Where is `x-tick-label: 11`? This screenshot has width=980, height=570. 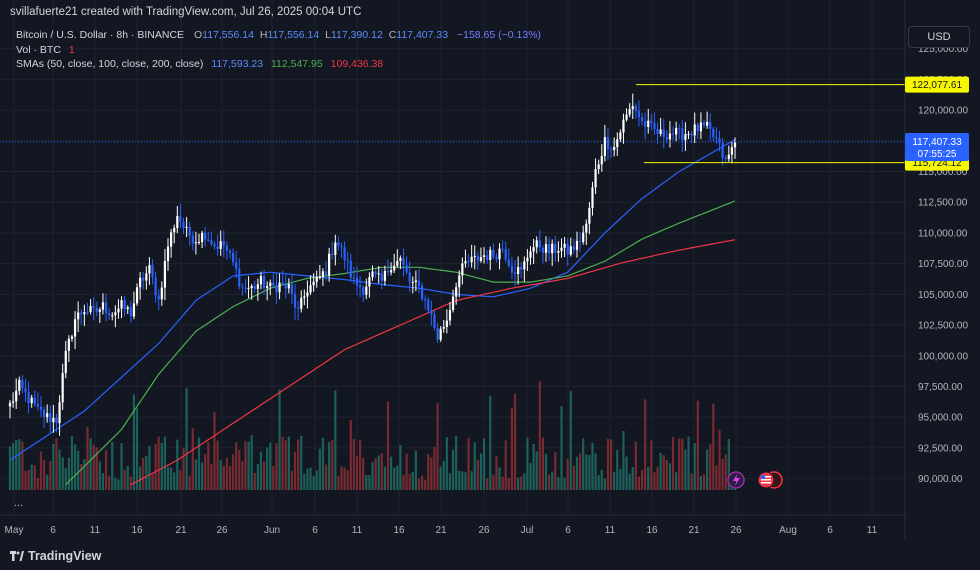 x-tick-label: 11 is located at coordinates (872, 530).